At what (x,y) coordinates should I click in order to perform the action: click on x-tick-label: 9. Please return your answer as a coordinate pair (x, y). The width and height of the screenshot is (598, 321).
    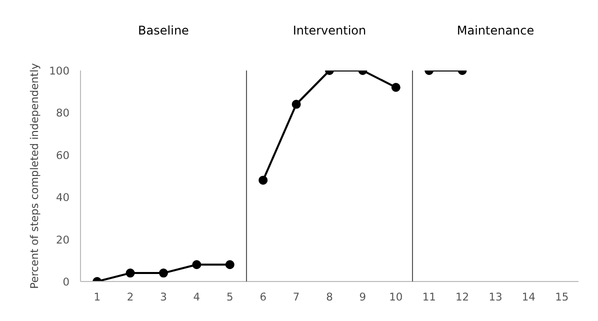
    Looking at the image, I should click on (362, 297).